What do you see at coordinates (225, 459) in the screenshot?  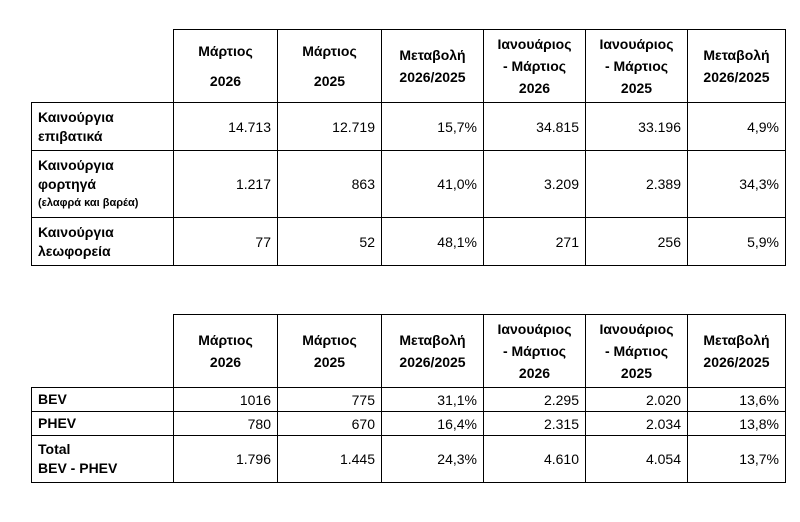 I see `table-cell: 1.796` at bounding box center [225, 459].